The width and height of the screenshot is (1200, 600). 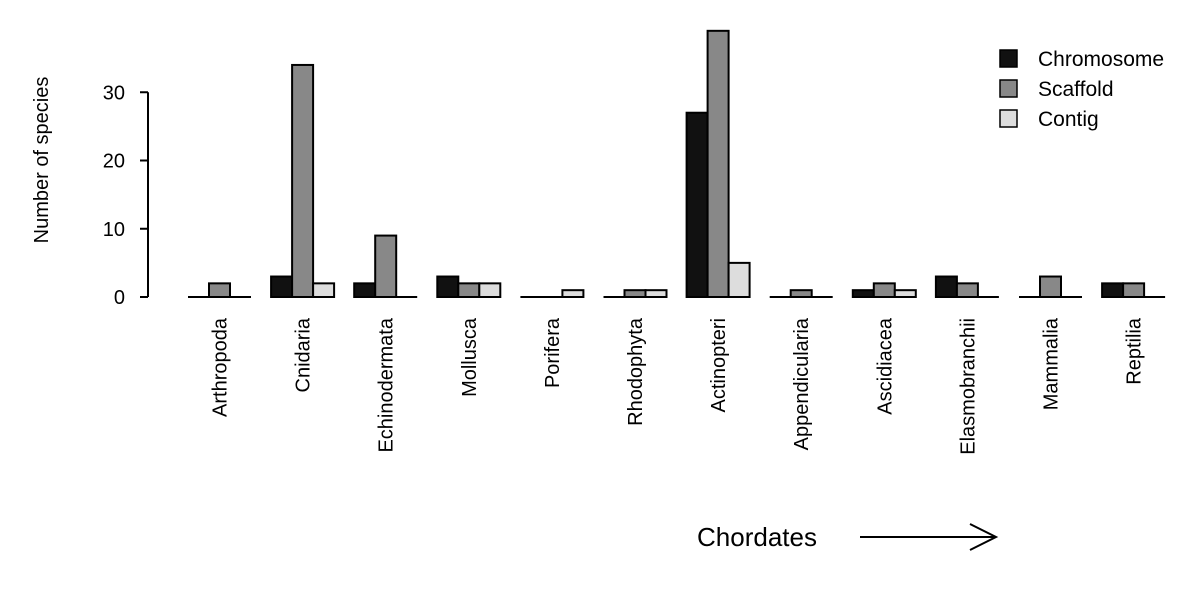 I want to click on category-label: Actinopteri, so click(x=719, y=365).